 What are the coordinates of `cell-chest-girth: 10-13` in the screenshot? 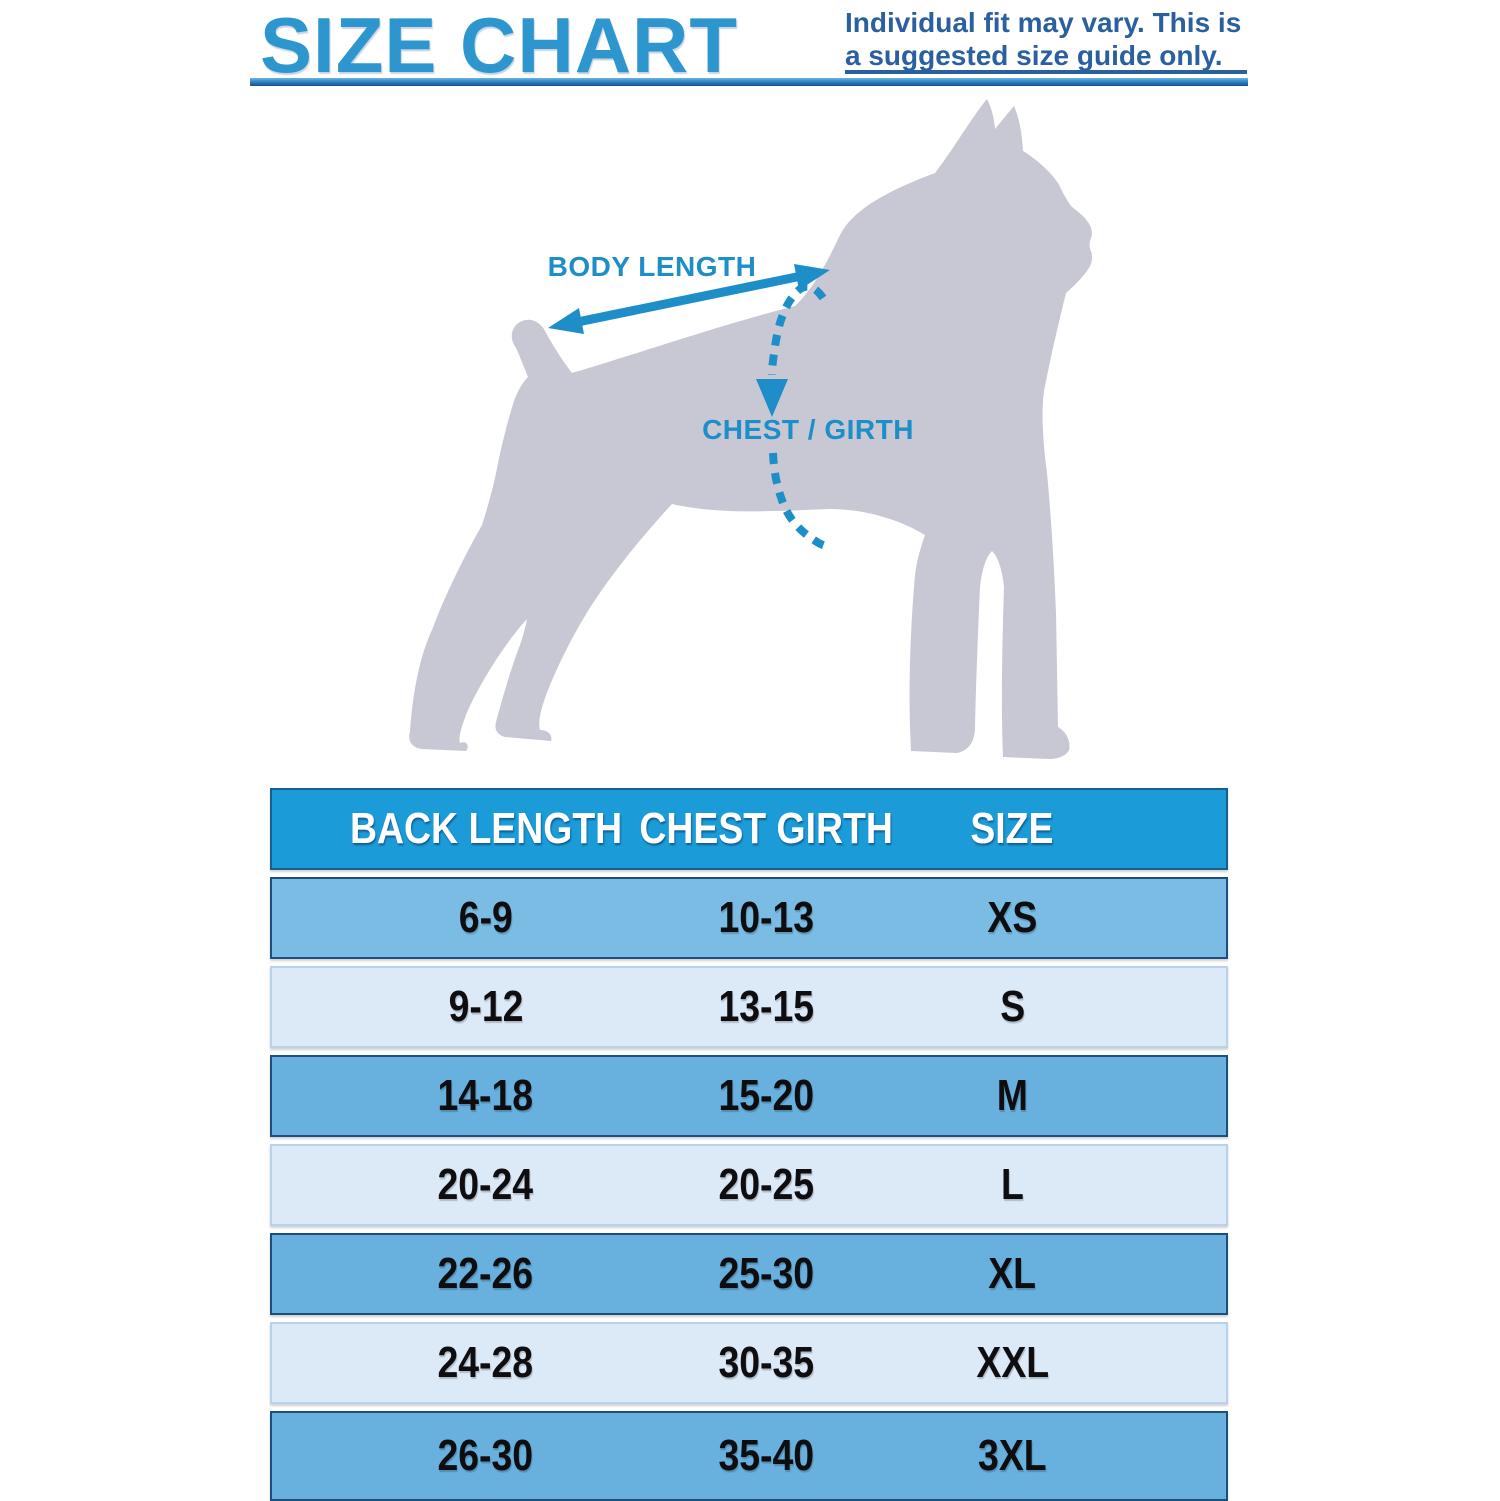 It's located at (766, 917).